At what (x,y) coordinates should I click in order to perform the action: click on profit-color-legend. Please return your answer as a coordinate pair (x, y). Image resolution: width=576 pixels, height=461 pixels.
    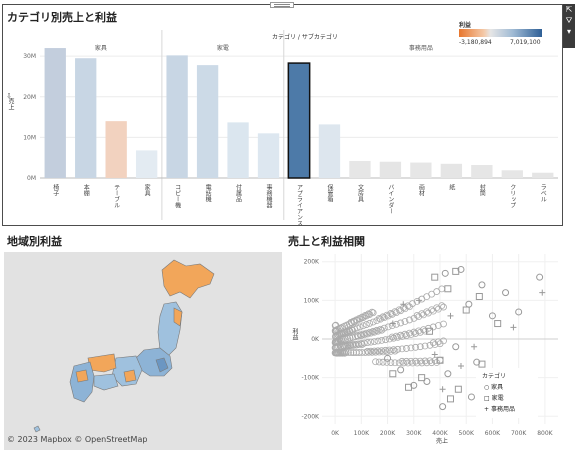
    Looking at the image, I should click on (500, 33).